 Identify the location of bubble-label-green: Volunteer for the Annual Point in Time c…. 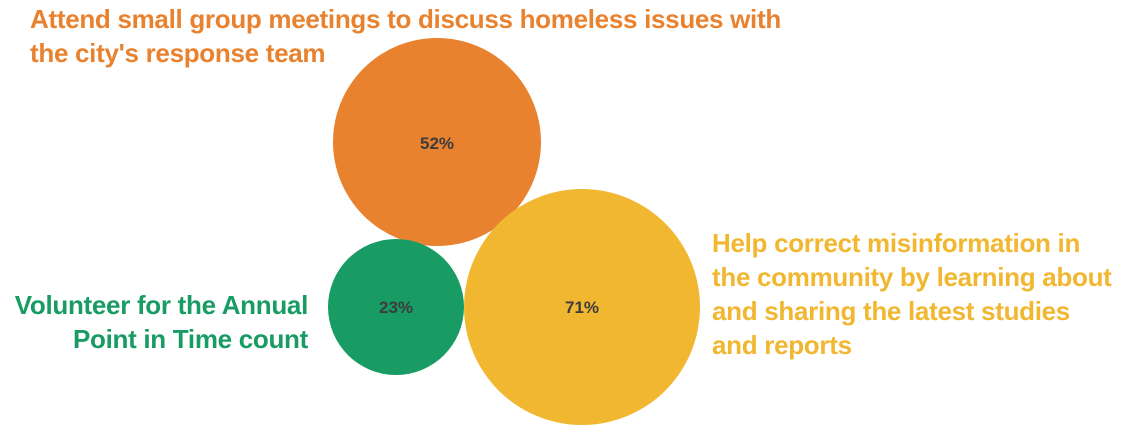
(161, 322).